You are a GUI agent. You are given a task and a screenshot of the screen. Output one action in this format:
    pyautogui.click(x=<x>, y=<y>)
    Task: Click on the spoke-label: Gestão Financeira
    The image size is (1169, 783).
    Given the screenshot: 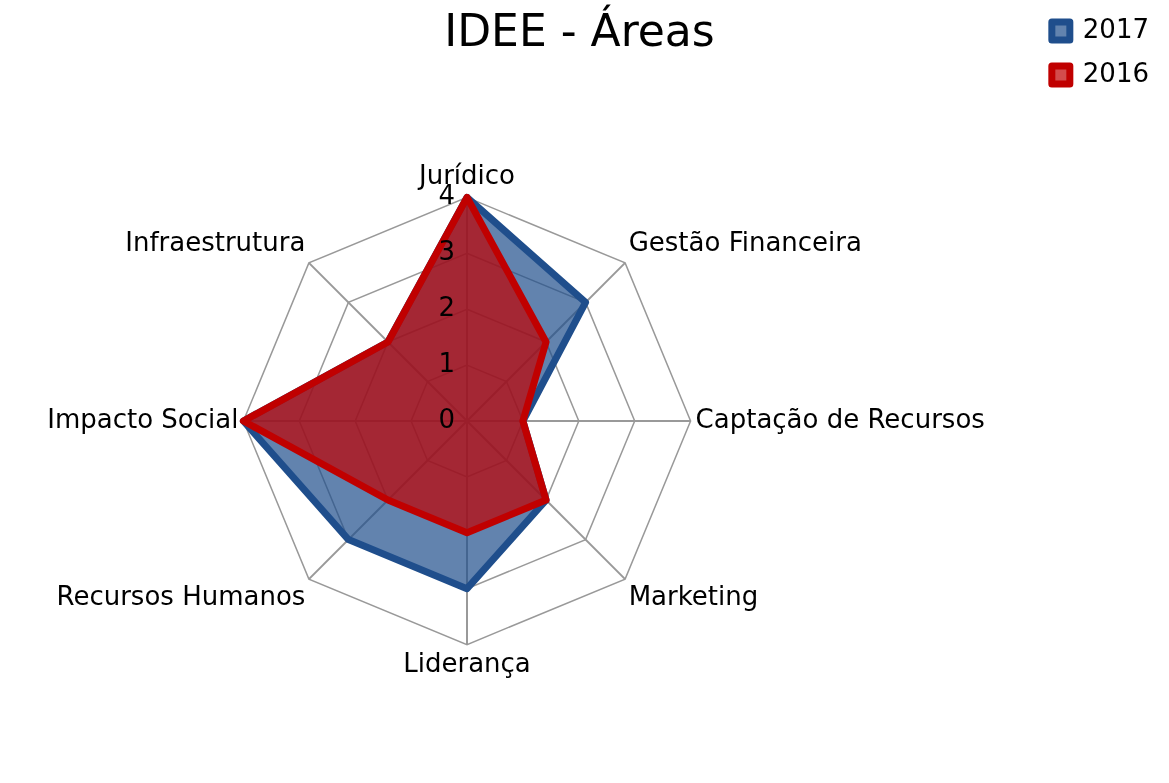 What is the action you would take?
    pyautogui.click(x=745, y=241)
    